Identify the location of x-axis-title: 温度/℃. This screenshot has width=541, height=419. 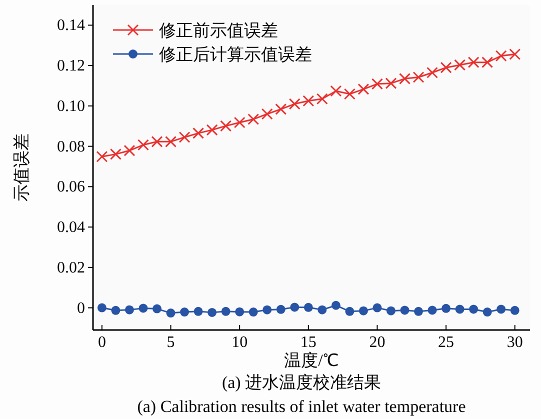
(311, 360).